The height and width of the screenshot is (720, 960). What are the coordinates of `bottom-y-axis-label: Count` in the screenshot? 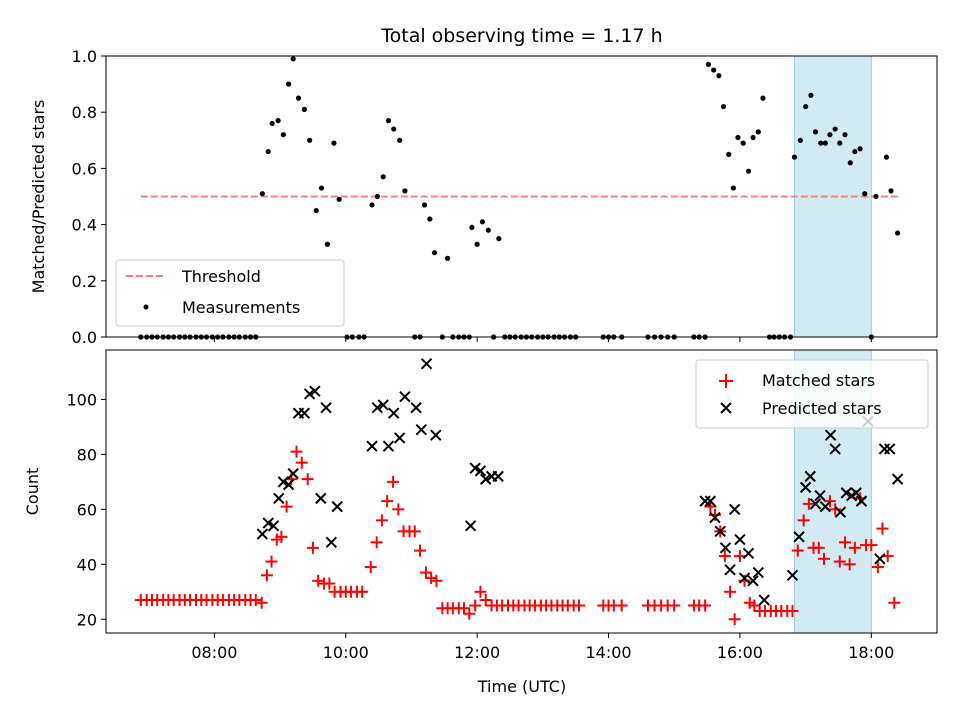 It's located at (32, 492).